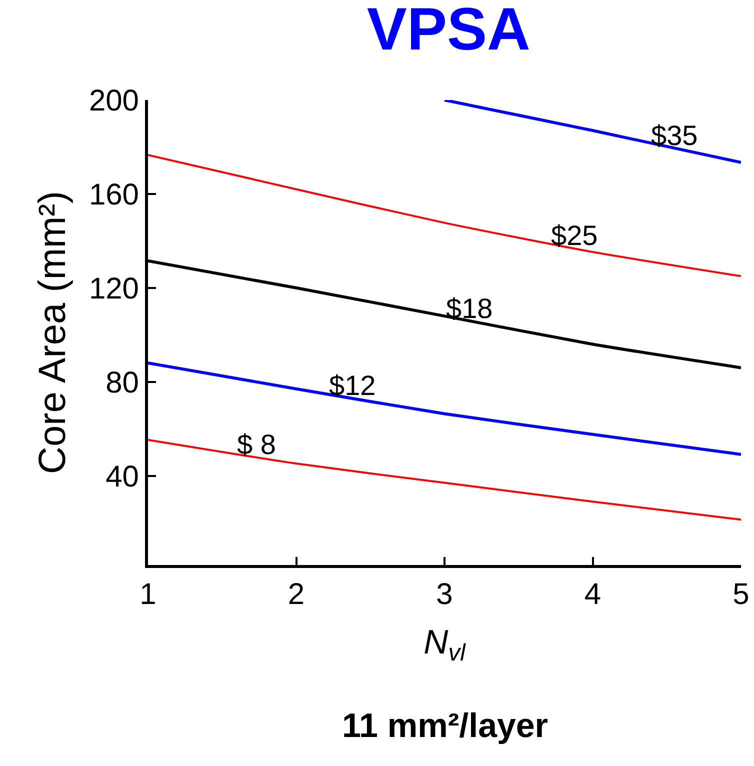  I want to click on annotation: $35, so click(674, 135).